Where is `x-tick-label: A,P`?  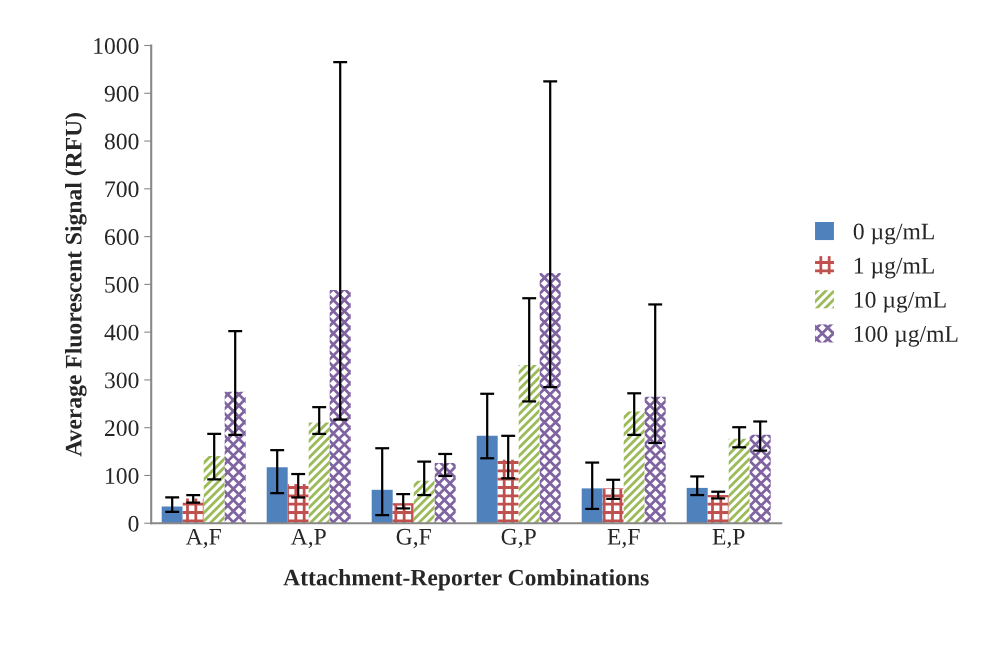 x-tick-label: A,P is located at coordinates (308, 538).